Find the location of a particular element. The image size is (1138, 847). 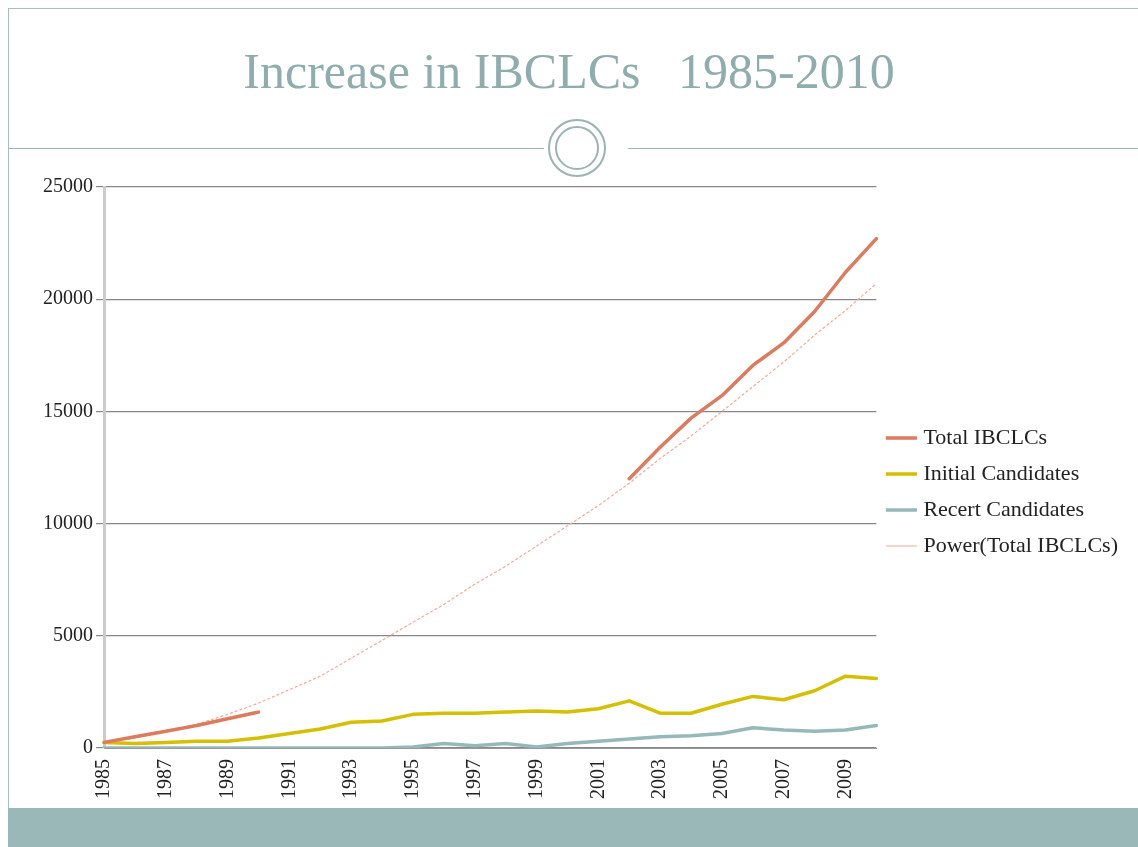

legend-label: Initial Candidates is located at coordinates (1001, 472).